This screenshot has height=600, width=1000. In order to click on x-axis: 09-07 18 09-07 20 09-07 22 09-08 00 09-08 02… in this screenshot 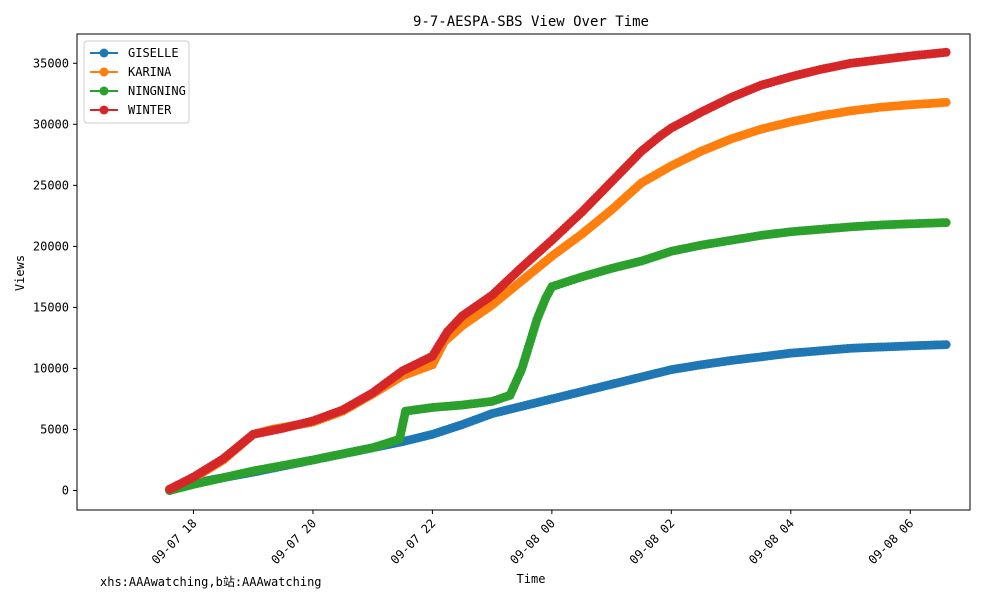, I will do `click(533, 538)`.